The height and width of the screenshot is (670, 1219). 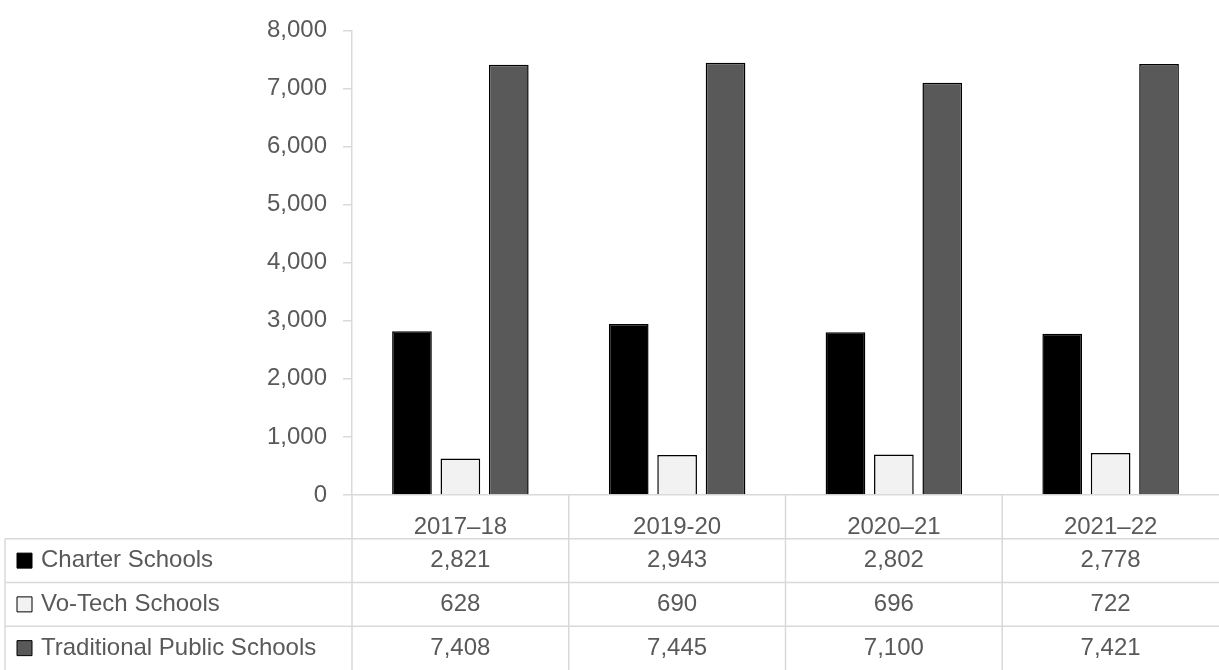 What do you see at coordinates (893, 559) in the screenshot?
I see `data-label: 2,802` at bounding box center [893, 559].